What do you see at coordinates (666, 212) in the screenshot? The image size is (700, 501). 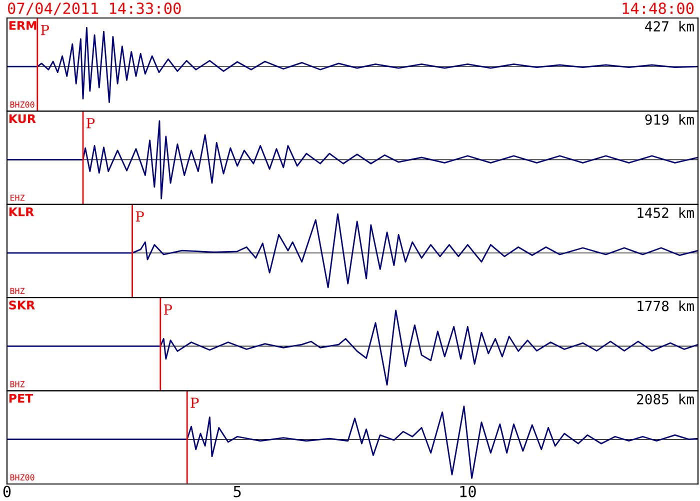 I see `chart-subtitle: 1452 km` at bounding box center [666, 212].